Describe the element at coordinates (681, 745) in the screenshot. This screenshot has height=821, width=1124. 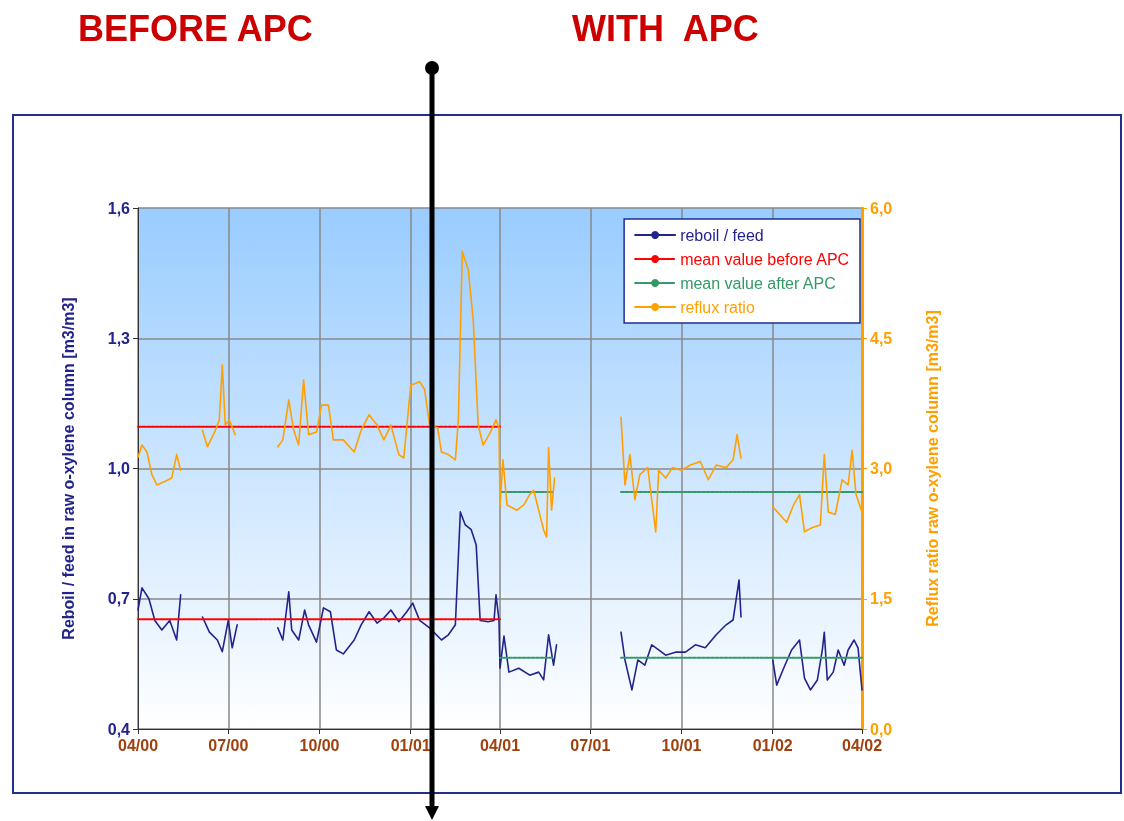
I see `x-tick-label: 10/01` at that location.